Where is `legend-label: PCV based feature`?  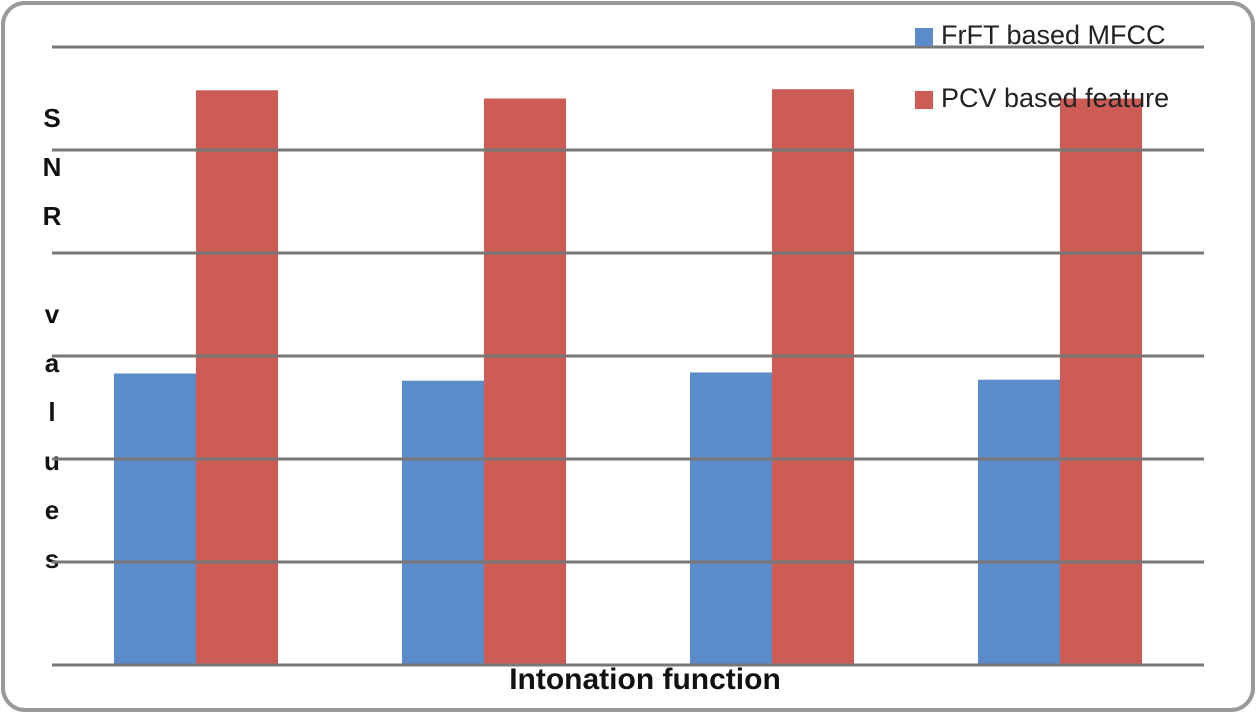 legend-label: PCV based feature is located at coordinates (1055, 98).